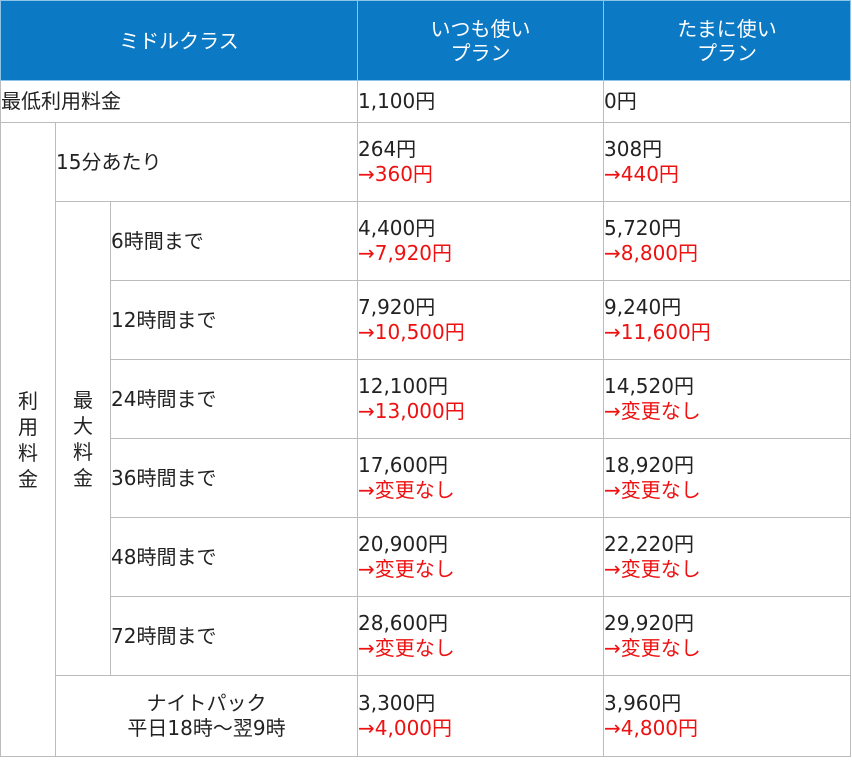  I want to click on table-row-max-12h: 12時間まで 7,920円 →10,500円 9,240円 →11,600円, so click(426, 320).